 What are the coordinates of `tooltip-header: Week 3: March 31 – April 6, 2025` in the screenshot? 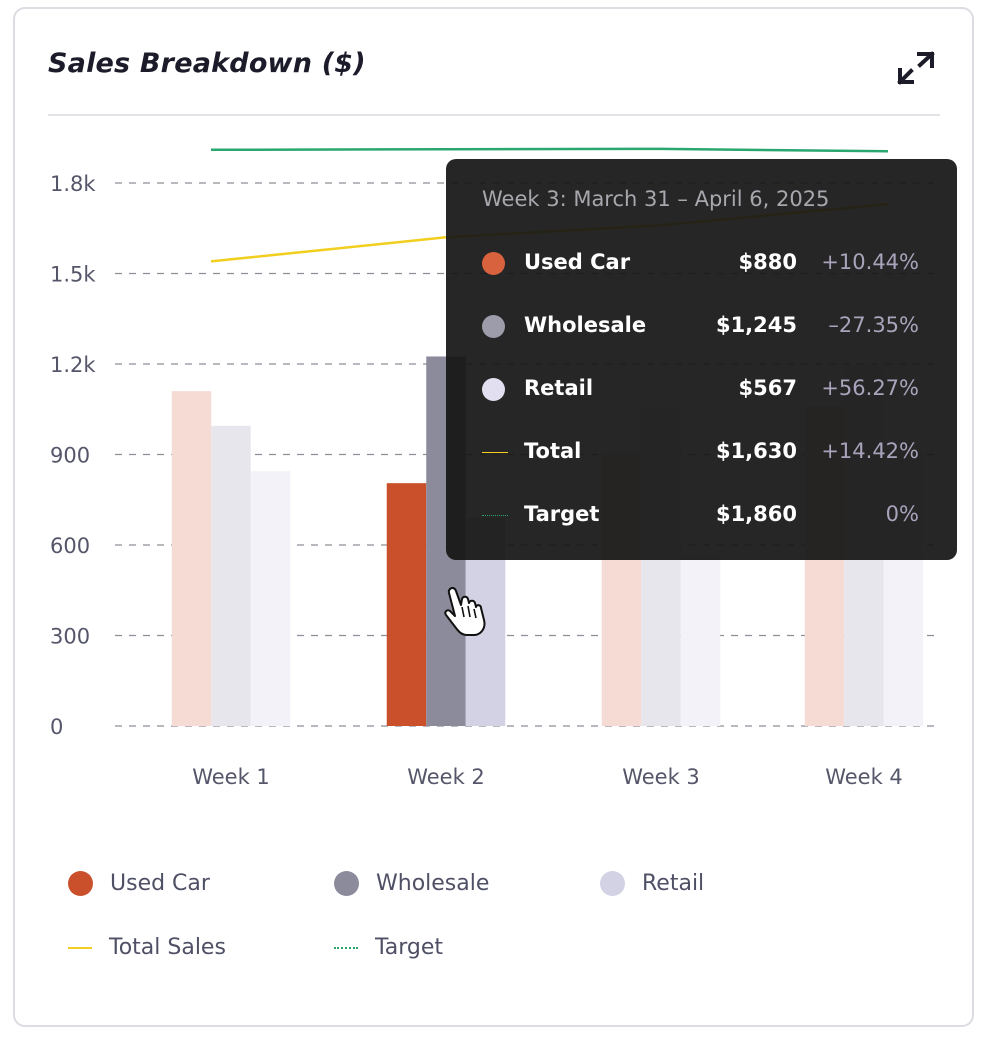 It's located at (656, 199).